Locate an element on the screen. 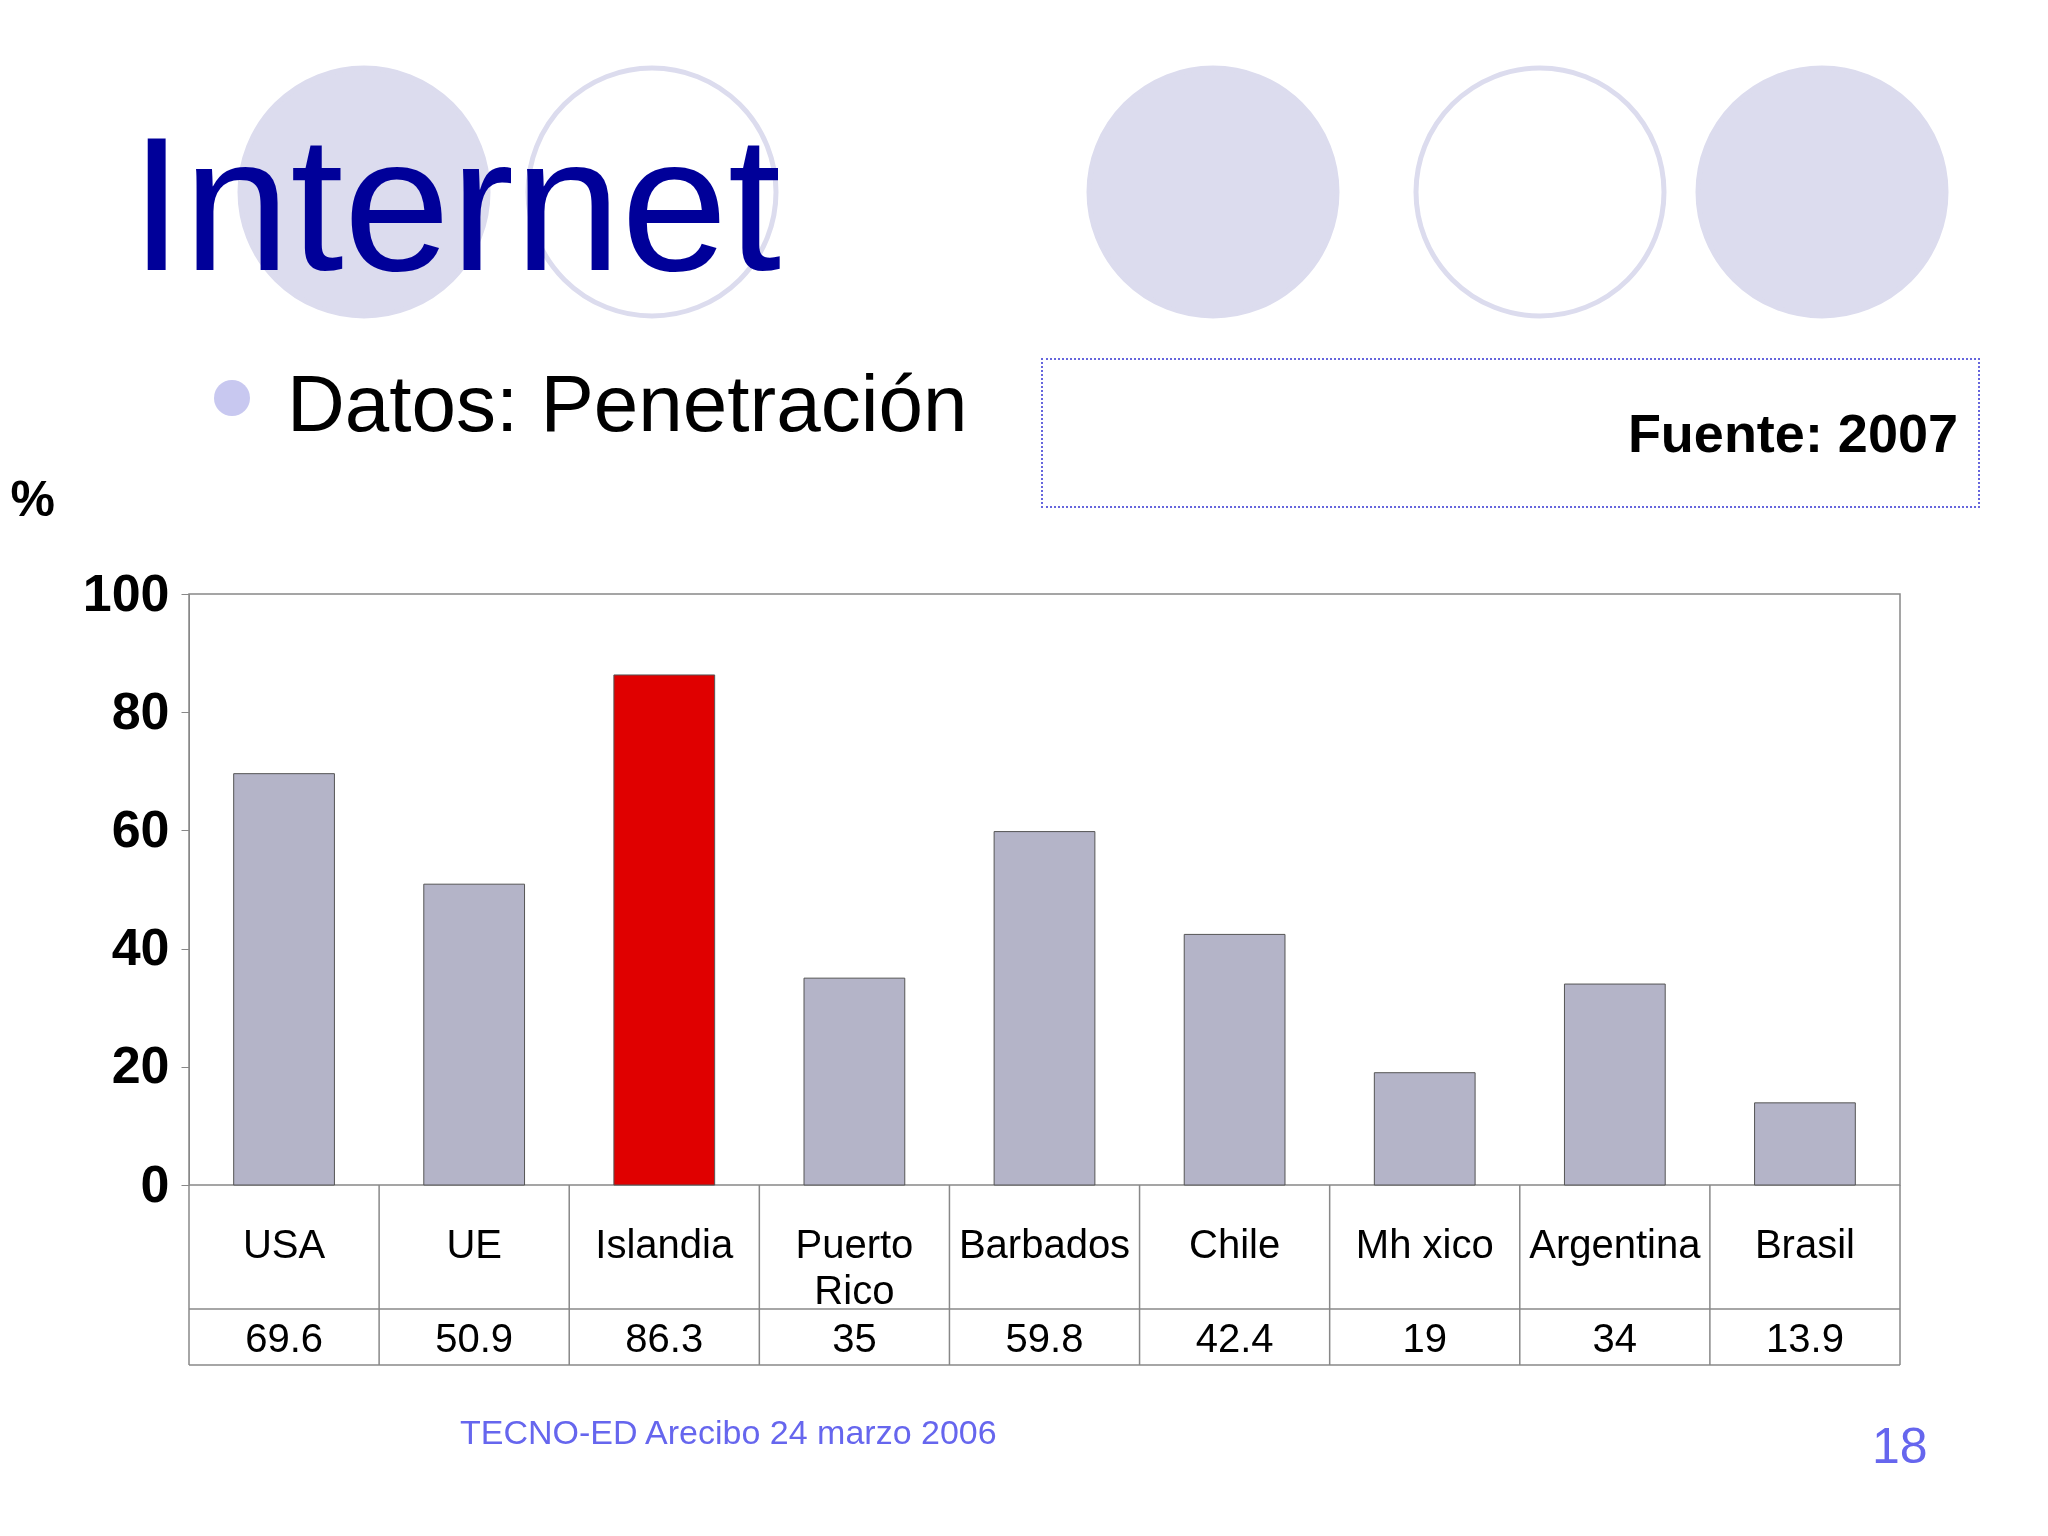  x-tick-label: USA is located at coordinates (284, 1243).